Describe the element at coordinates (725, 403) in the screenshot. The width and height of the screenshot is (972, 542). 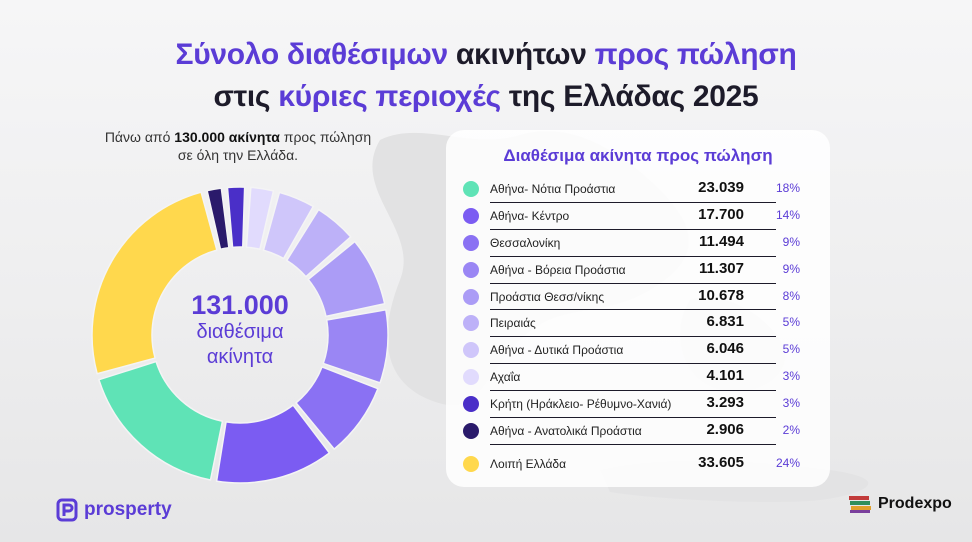
I see `legend-value: 3.293` at that location.